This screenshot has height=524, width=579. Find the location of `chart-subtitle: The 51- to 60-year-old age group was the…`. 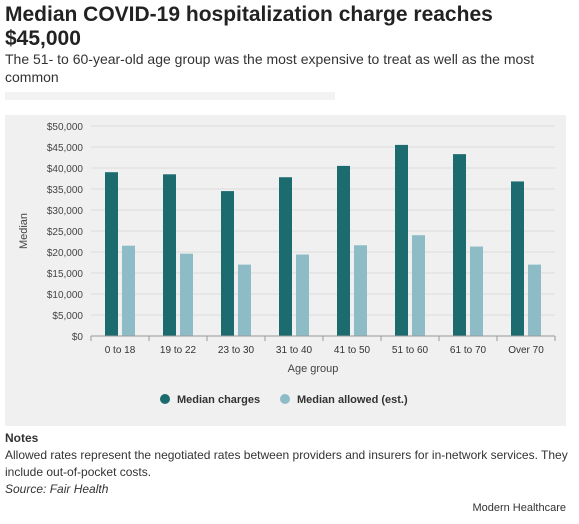

chart-subtitle: The 51- to 60-year-old age group was the… is located at coordinates (270, 68).